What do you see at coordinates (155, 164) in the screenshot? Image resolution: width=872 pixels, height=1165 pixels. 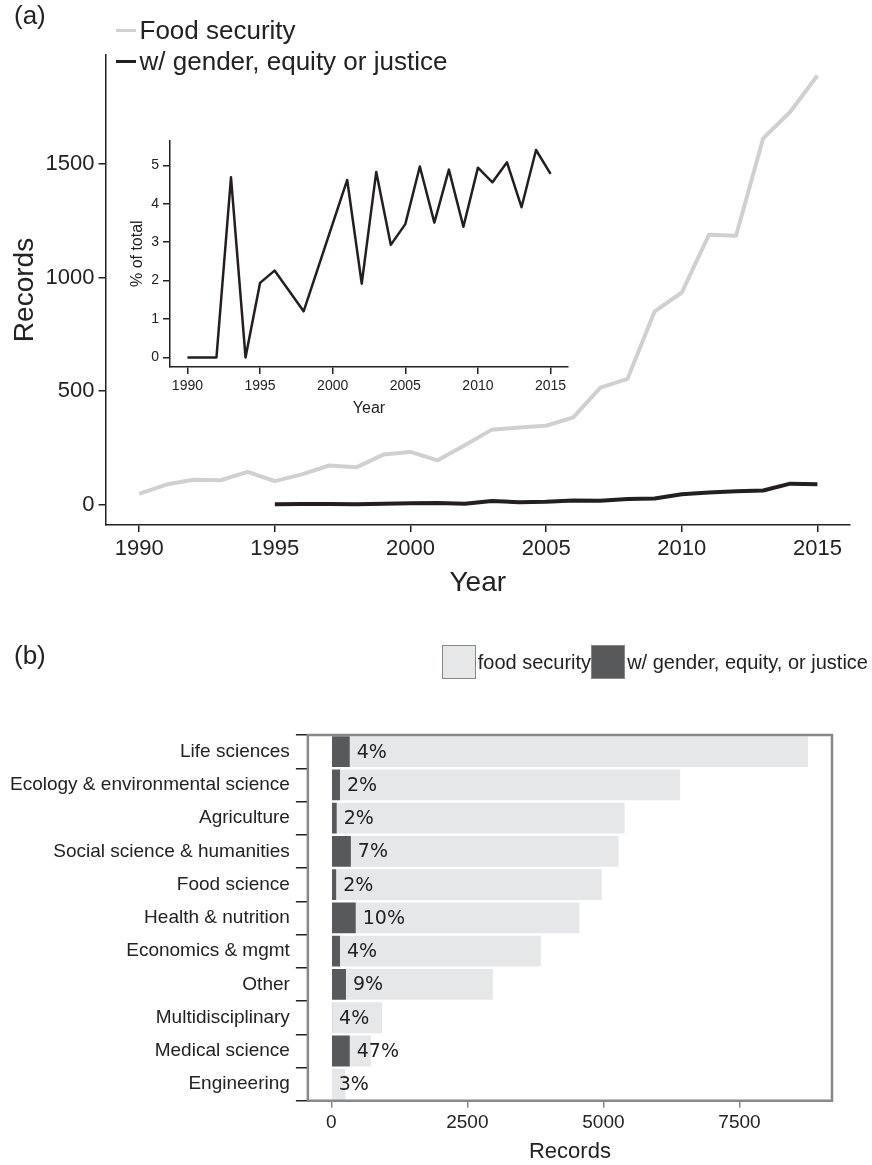 I see `y-tick-label: 5` at bounding box center [155, 164].